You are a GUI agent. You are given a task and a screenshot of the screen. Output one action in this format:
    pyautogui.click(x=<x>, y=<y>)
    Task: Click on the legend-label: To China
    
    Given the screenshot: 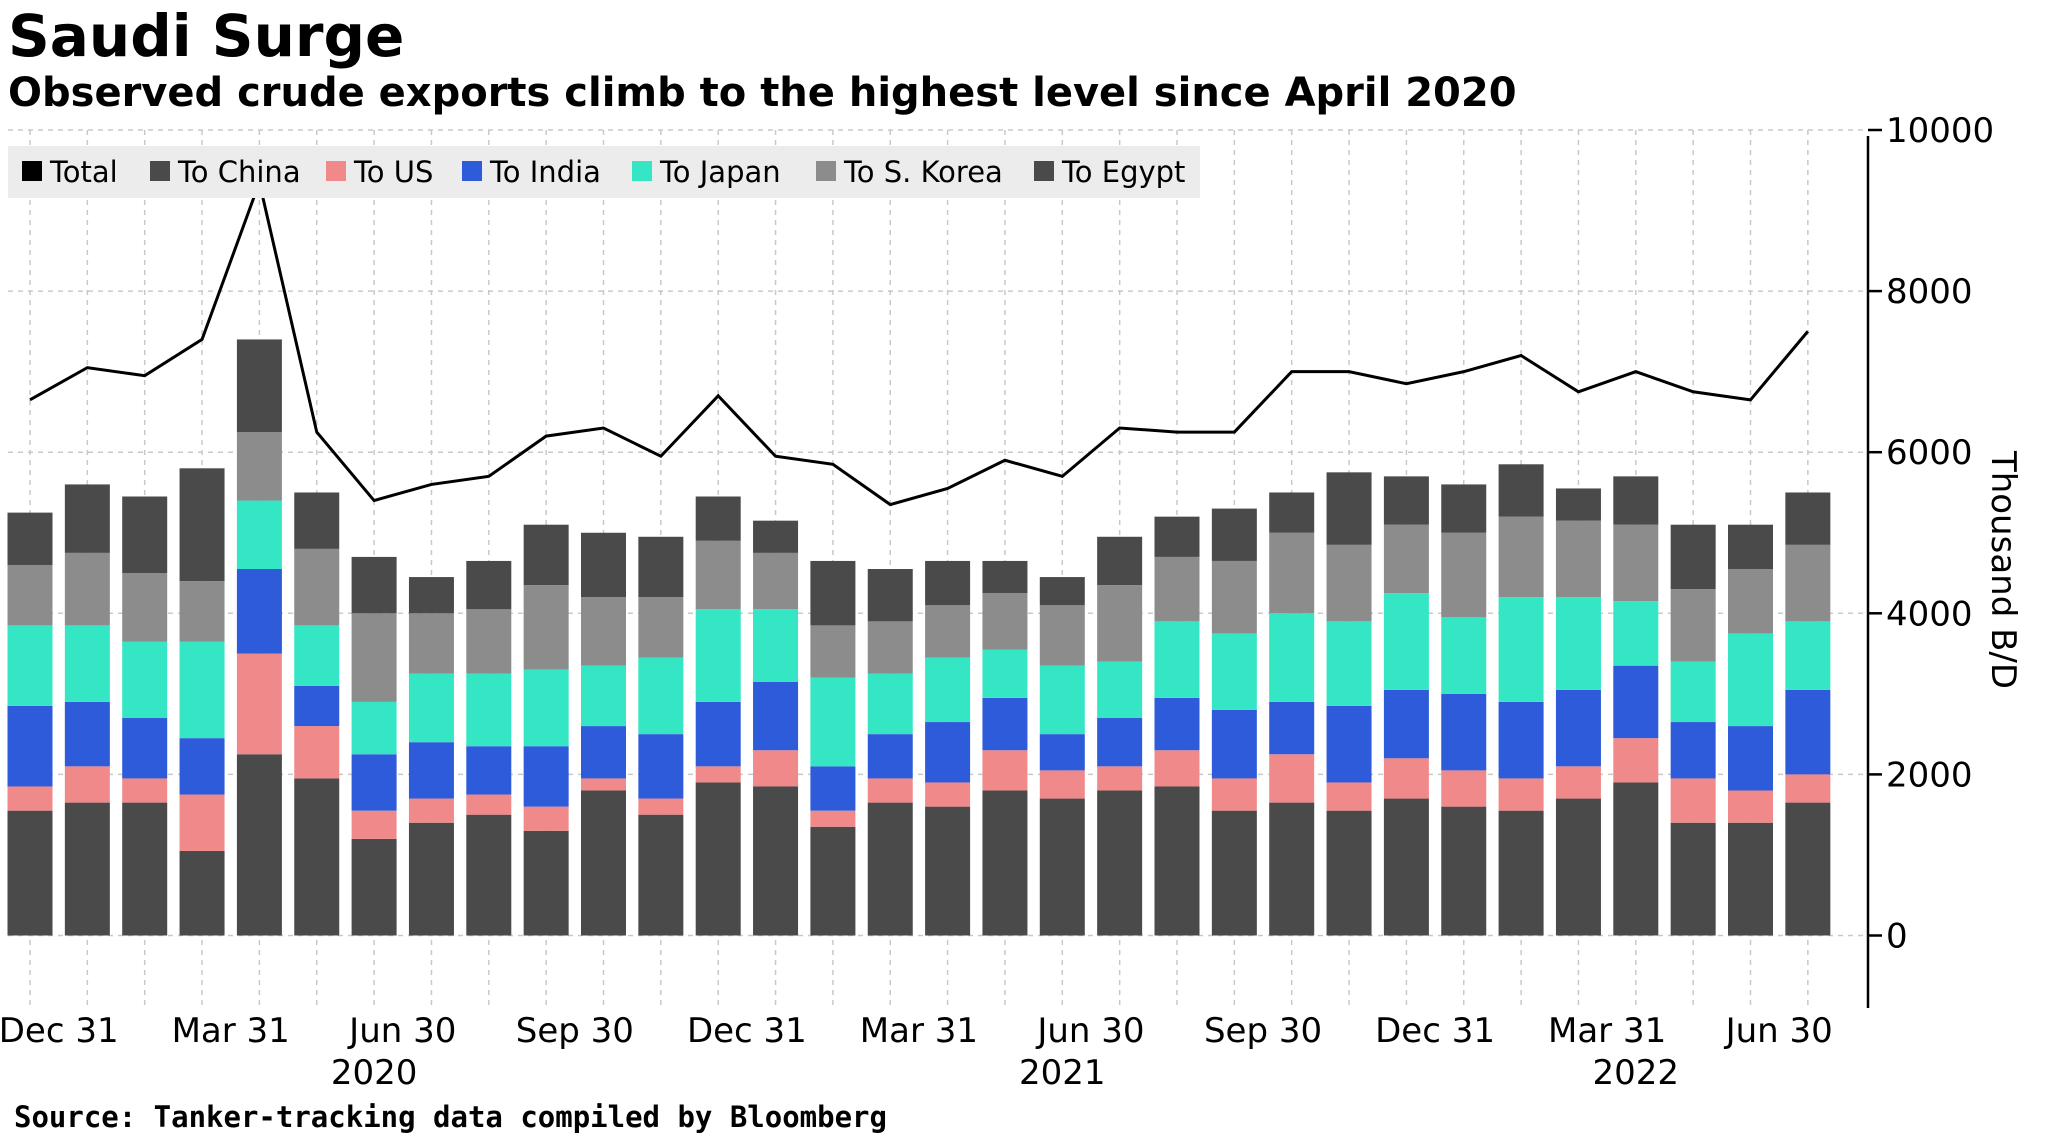 What is the action you would take?
    pyautogui.click(x=239, y=172)
    